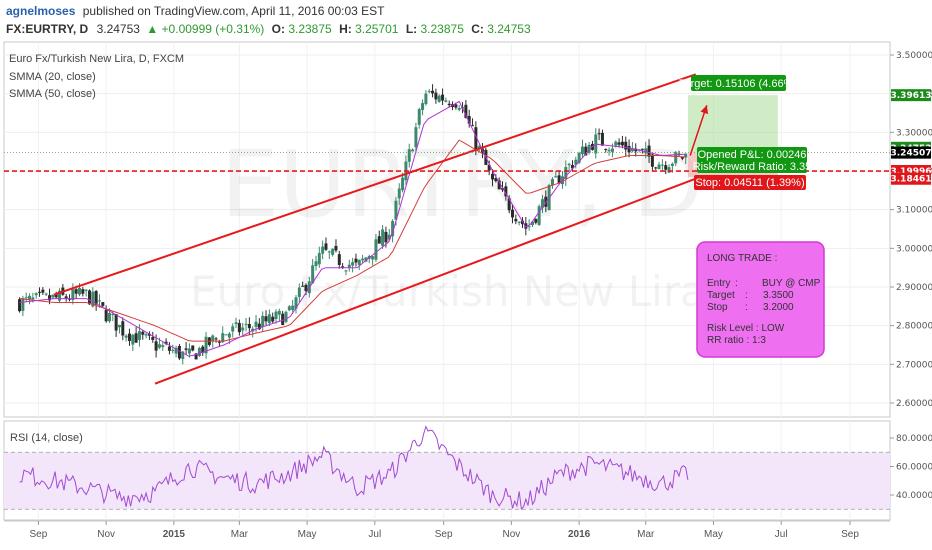  I want to click on time-tick-label: Nov, so click(106, 534).